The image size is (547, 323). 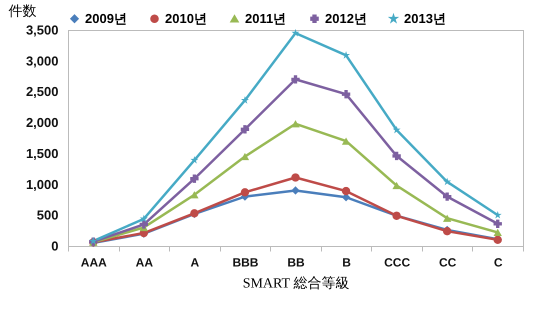 What do you see at coordinates (42, 92) in the screenshot?
I see `y-tick-label: 2,500` at bounding box center [42, 92].